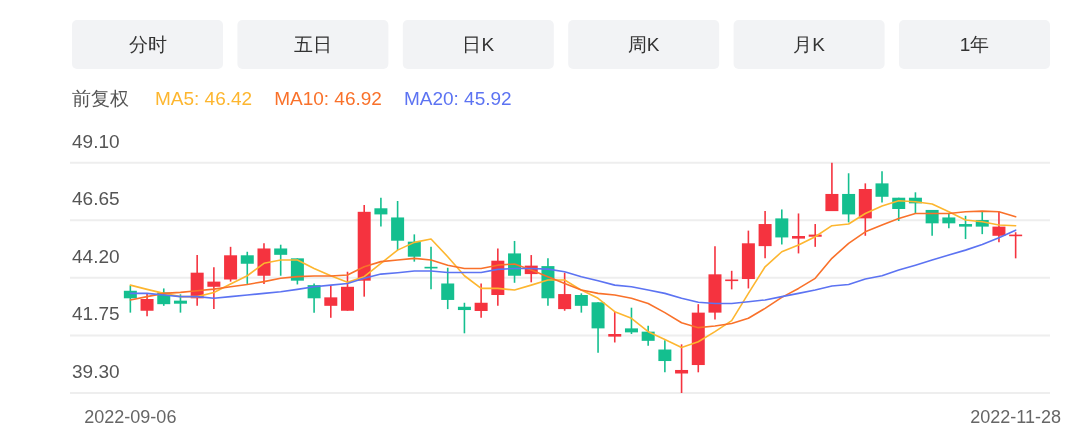 The width and height of the screenshot is (1080, 434). Describe the element at coordinates (96, 199) in the screenshot. I see `y-tick-label: 46.65` at that location.